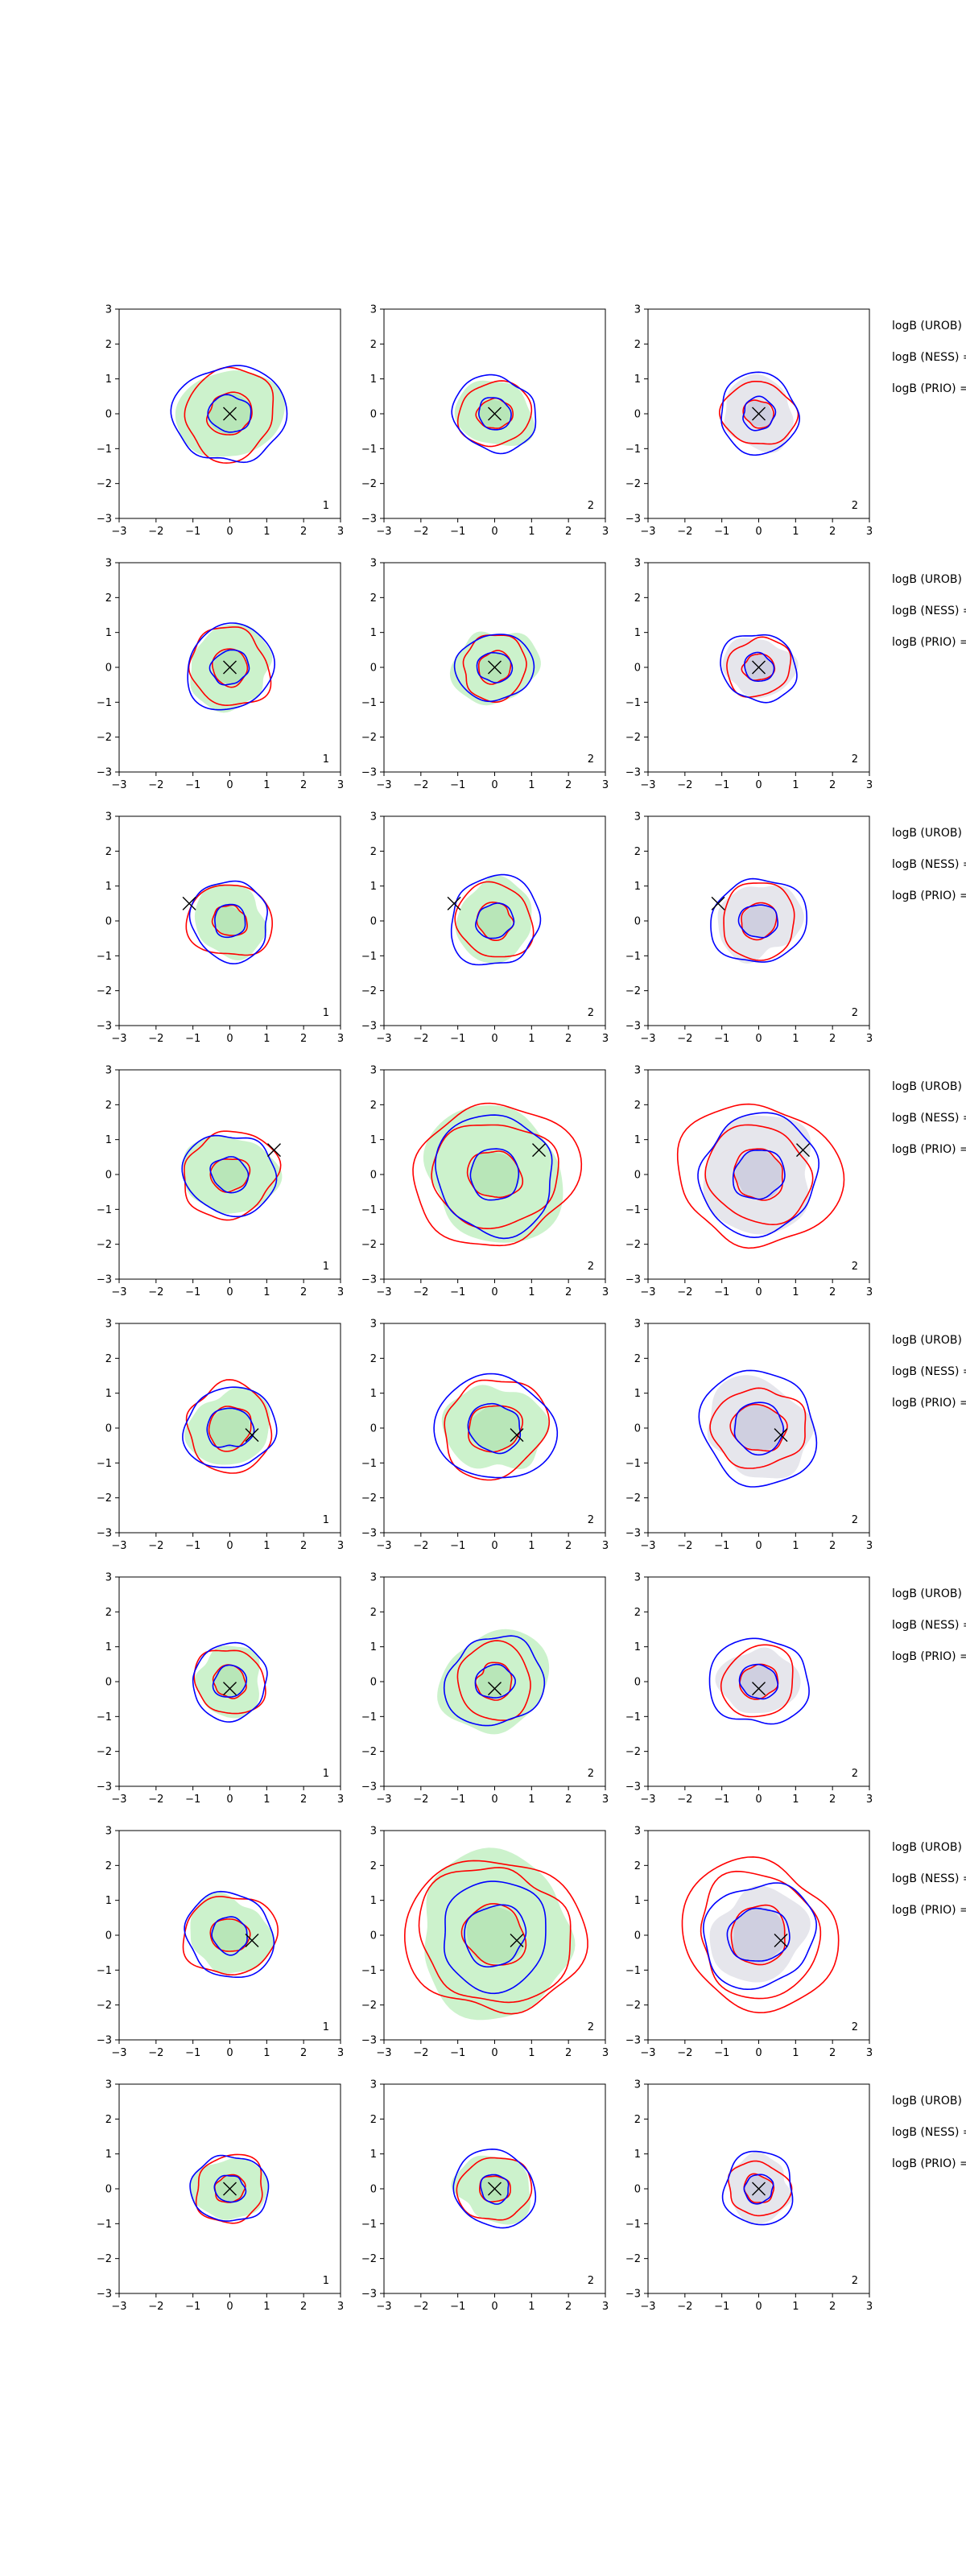  I want to click on side-labels-row-5: logB (UROB) = logB (NESS) = logB (PRIO) =, so click(929, 1372).